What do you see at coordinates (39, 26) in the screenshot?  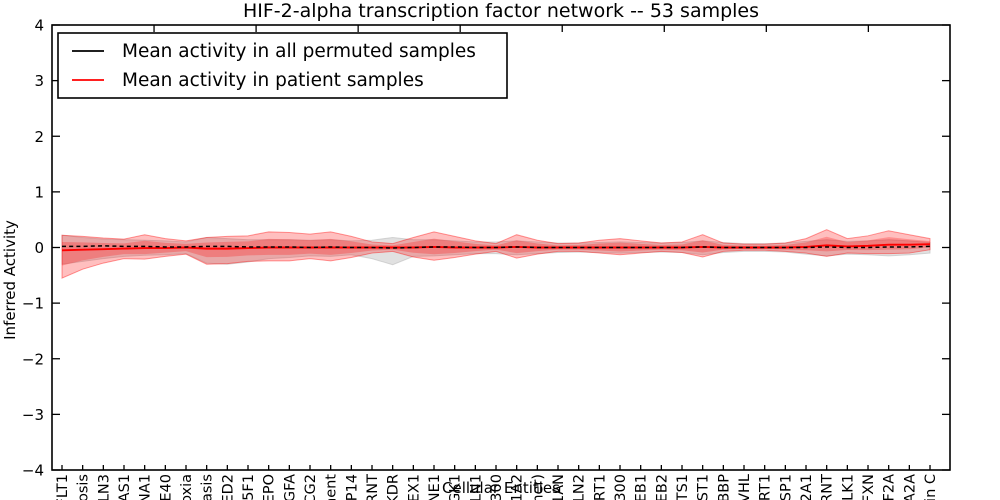 I see `y-tick-label: 4` at bounding box center [39, 26].